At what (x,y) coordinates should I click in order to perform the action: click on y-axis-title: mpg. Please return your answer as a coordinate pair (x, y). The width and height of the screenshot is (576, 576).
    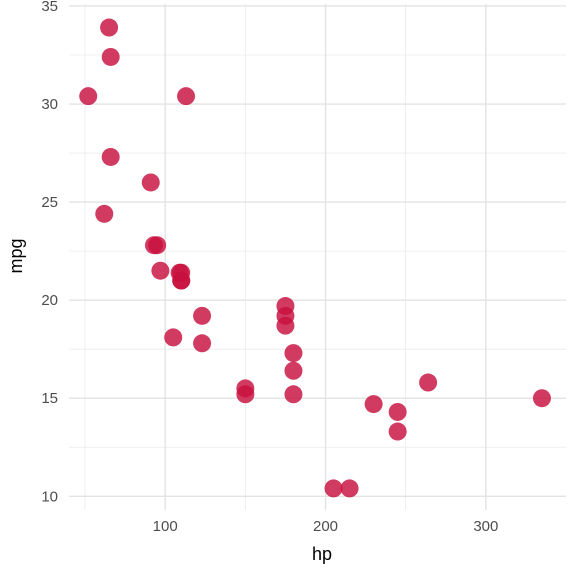
    Looking at the image, I should click on (16, 255).